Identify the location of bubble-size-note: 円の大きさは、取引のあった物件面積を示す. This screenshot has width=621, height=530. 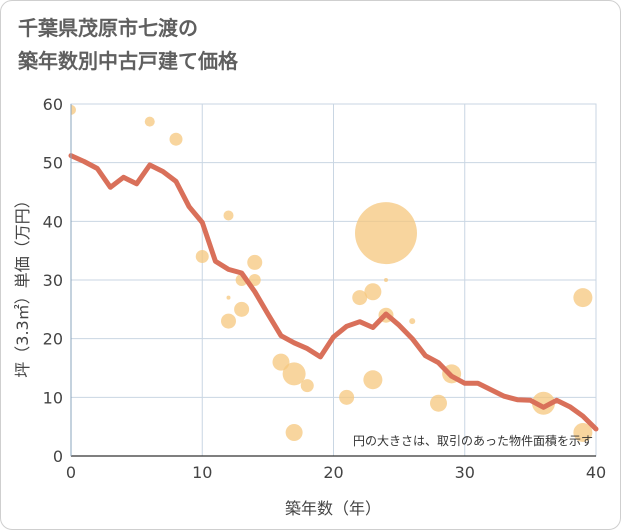
(473, 440).